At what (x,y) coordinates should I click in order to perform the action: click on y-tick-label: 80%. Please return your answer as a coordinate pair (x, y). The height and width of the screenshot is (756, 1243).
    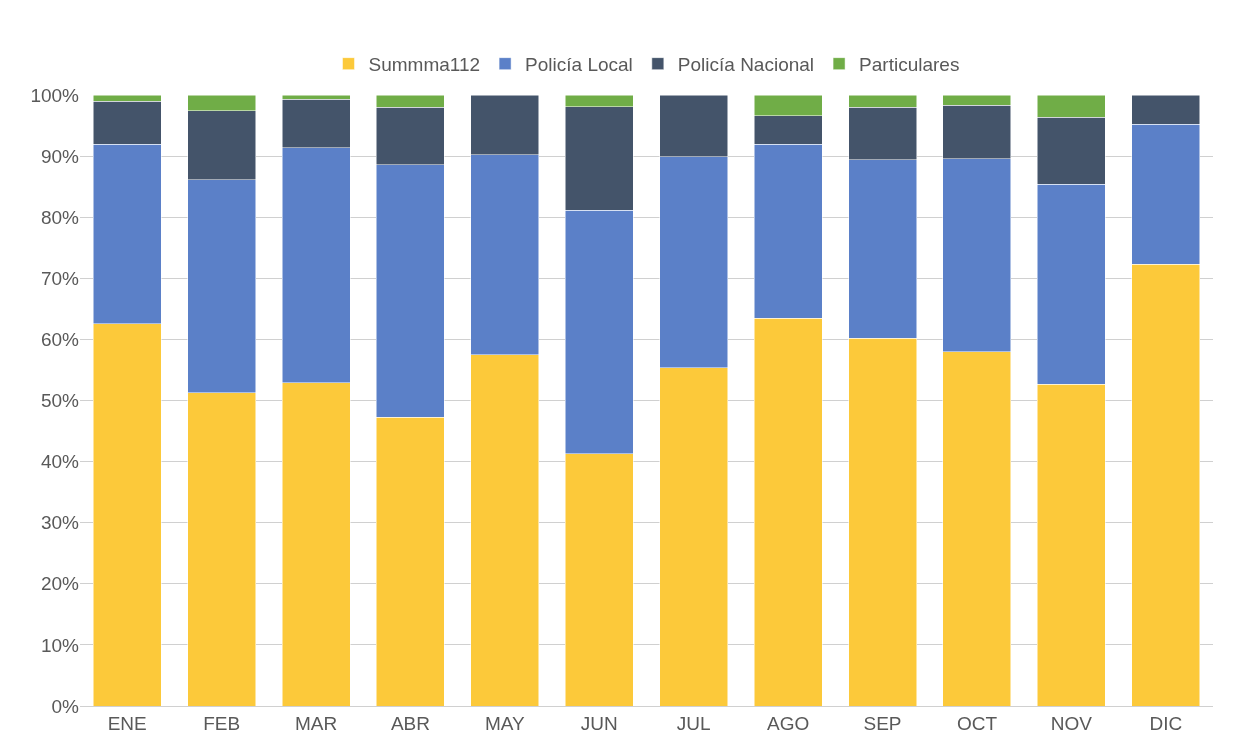
    Looking at the image, I should click on (60, 217).